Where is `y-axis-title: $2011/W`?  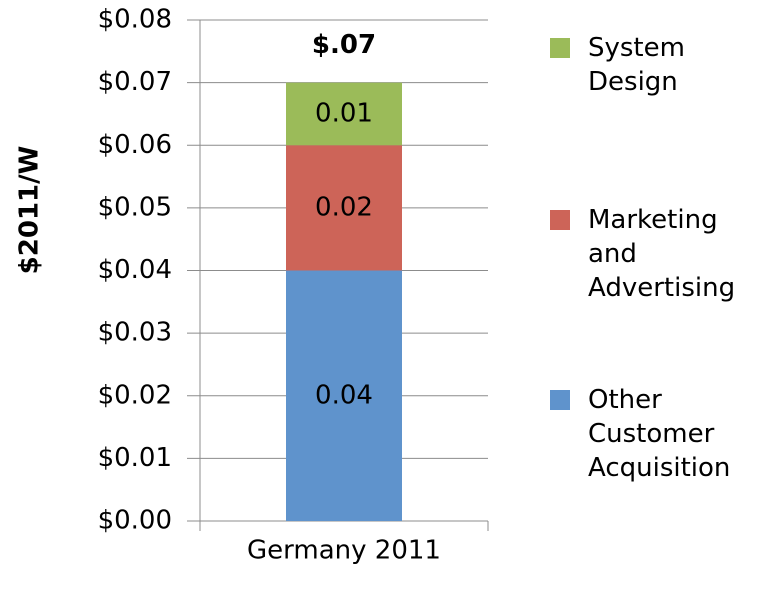
y-axis-title: $2011/W is located at coordinates (30, 210).